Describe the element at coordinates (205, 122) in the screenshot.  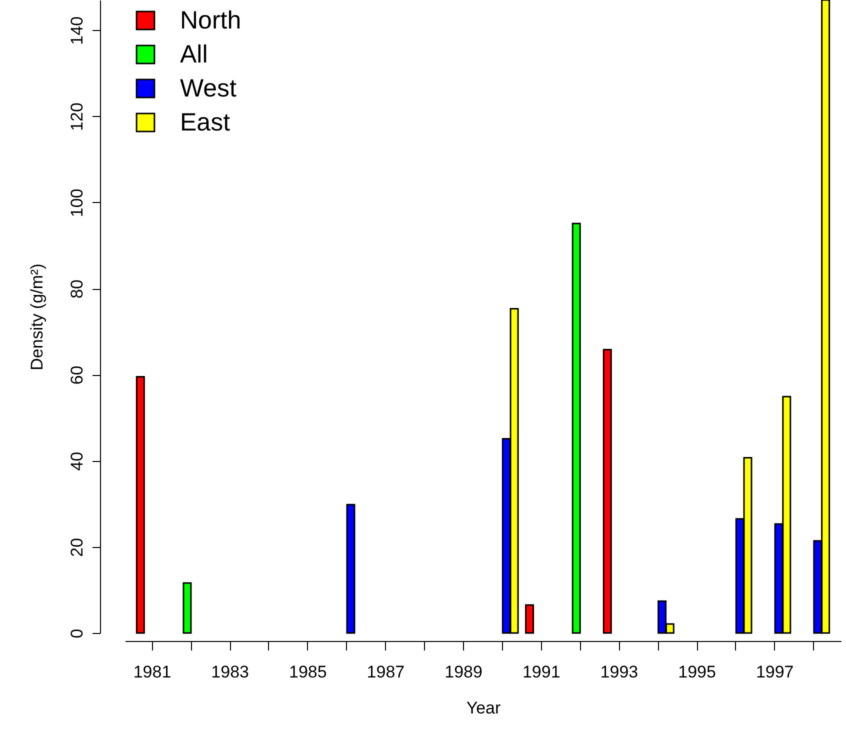
I see `legend-label: East` at that location.